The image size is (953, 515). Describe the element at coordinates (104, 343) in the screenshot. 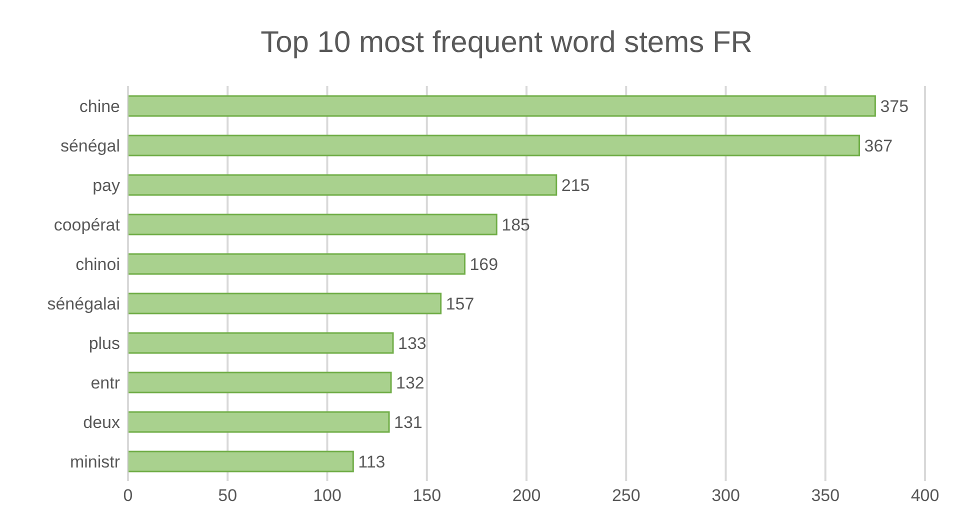

I see `y-tick-label: plus` at that location.